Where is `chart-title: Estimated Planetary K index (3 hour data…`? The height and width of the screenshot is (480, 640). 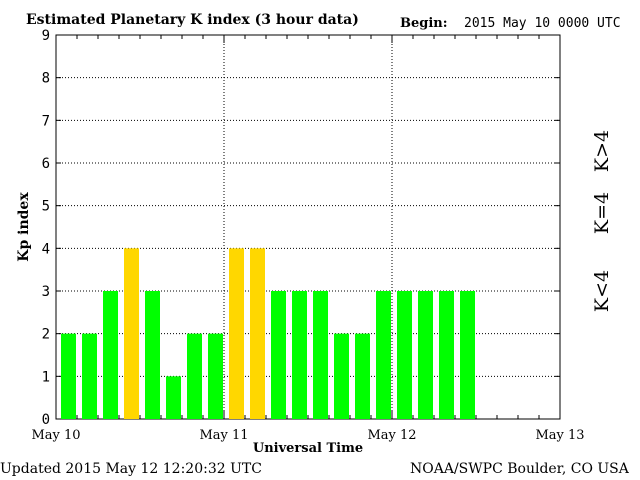 chart-title: Estimated Planetary K index (3 hour data… is located at coordinates (192, 20).